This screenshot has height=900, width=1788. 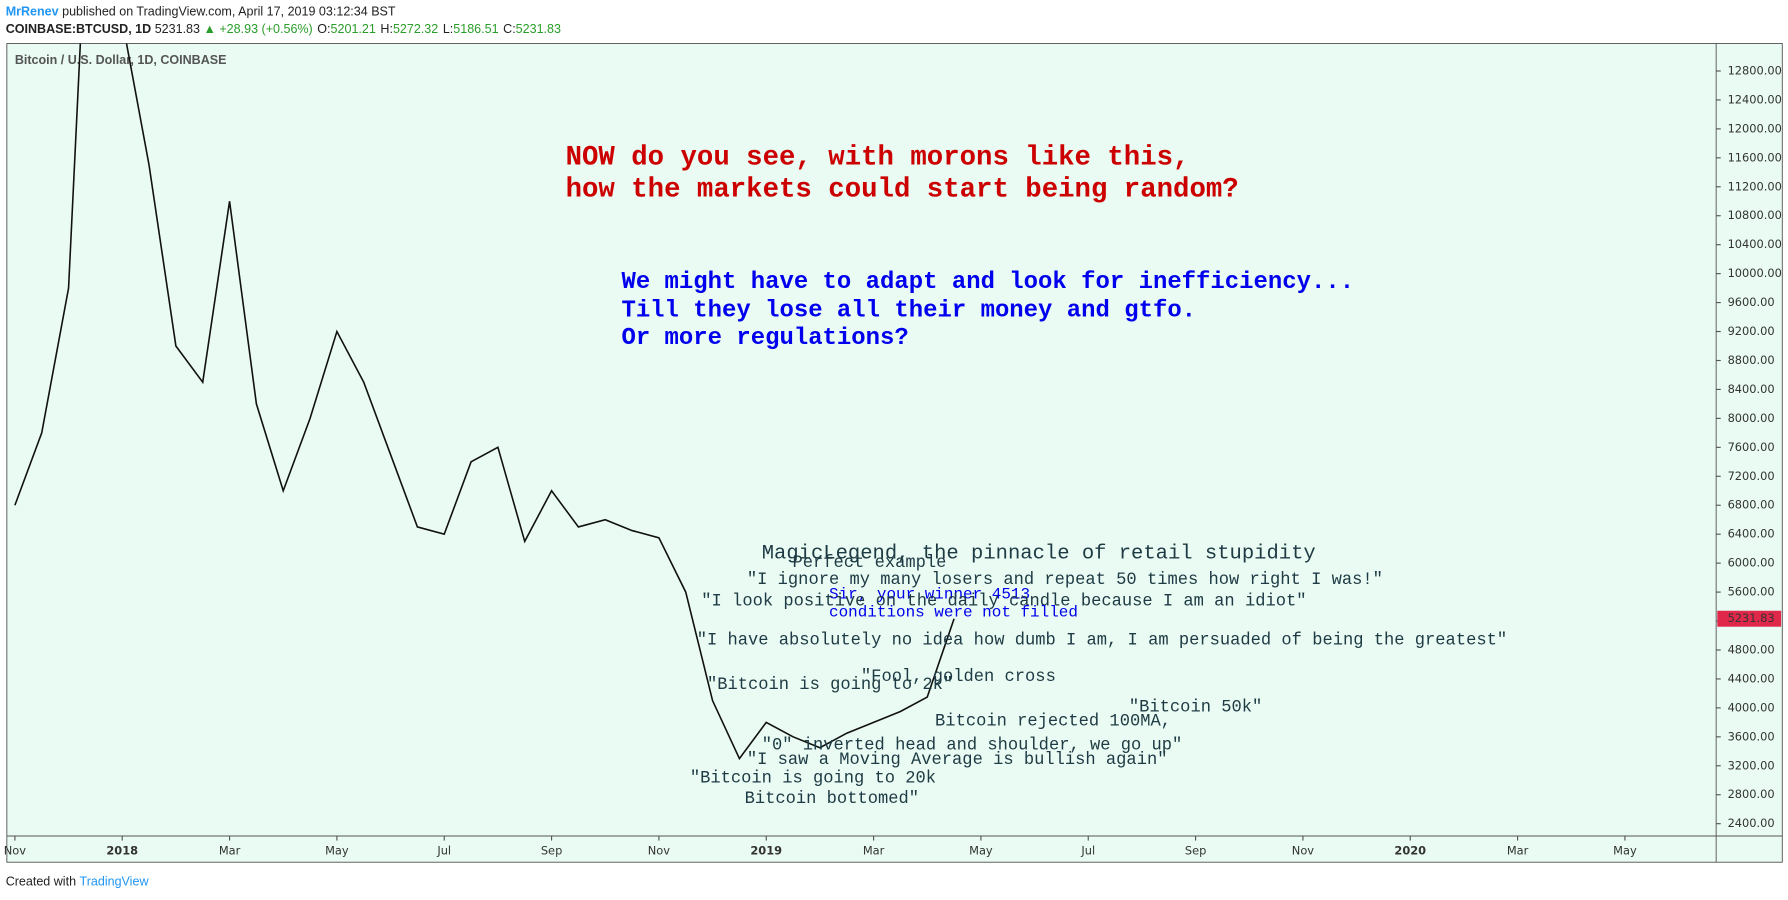 What do you see at coordinates (764, 338) in the screenshot?
I see `annotation: Or more regulations?` at bounding box center [764, 338].